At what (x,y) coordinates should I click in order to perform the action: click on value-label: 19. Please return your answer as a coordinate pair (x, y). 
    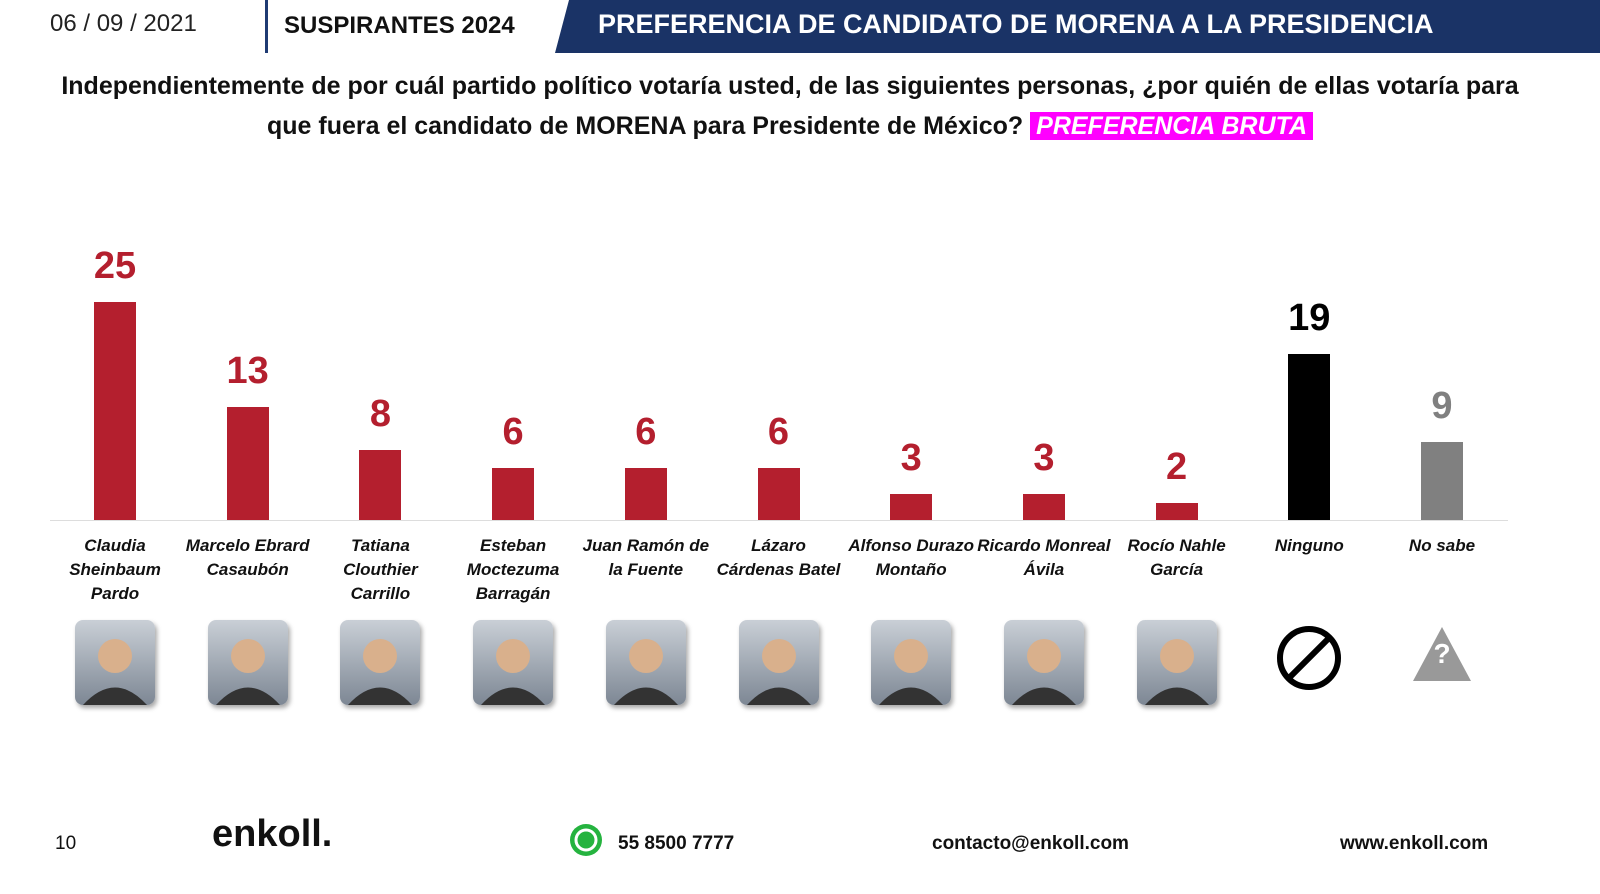
    Looking at the image, I should click on (1309, 318).